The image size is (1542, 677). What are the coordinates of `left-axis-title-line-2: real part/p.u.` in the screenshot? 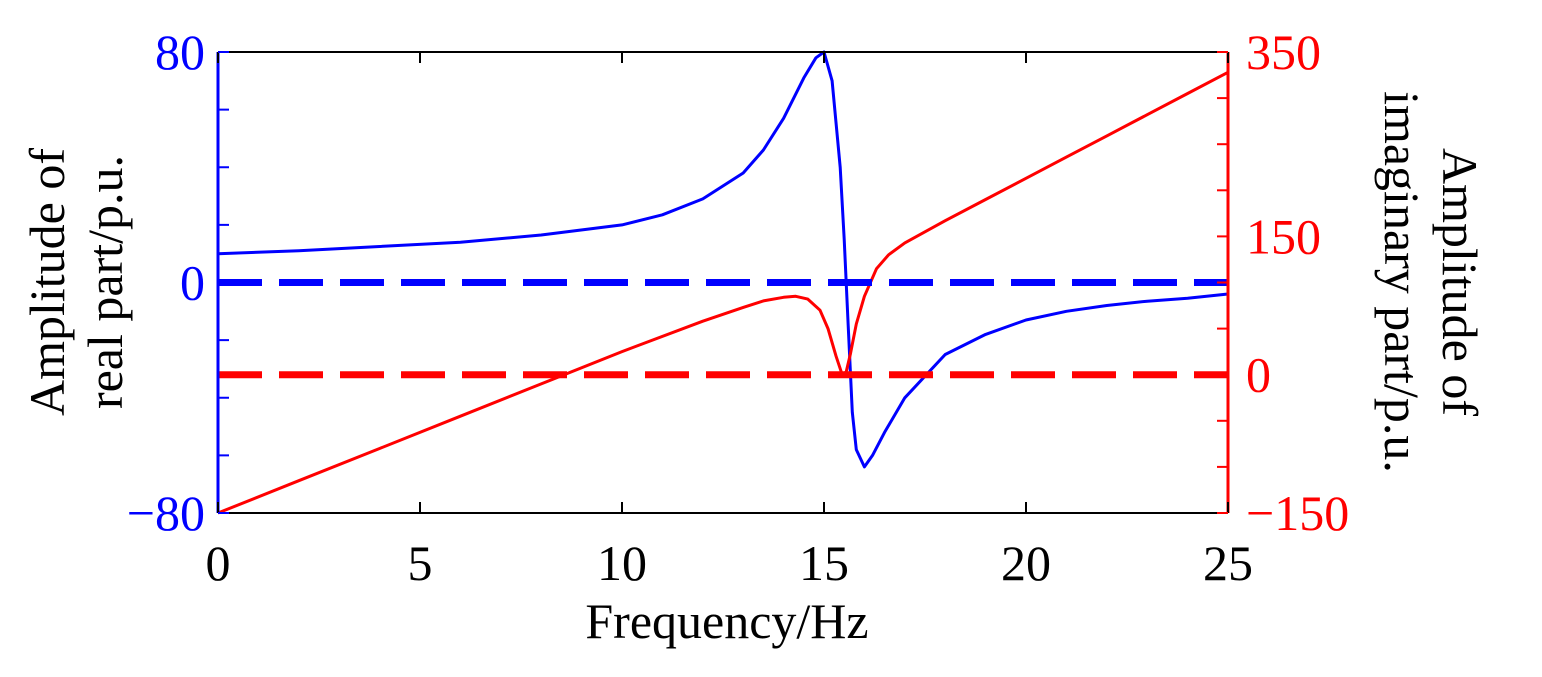 It's located at (105, 282).